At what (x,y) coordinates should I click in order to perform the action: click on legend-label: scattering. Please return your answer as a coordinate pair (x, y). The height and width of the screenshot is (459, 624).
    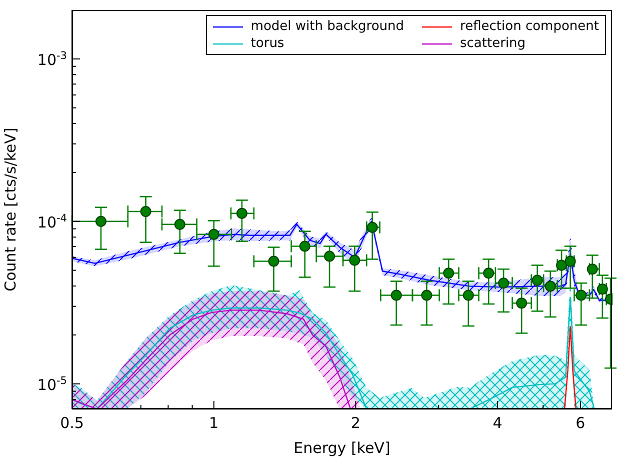
    Looking at the image, I should click on (493, 43).